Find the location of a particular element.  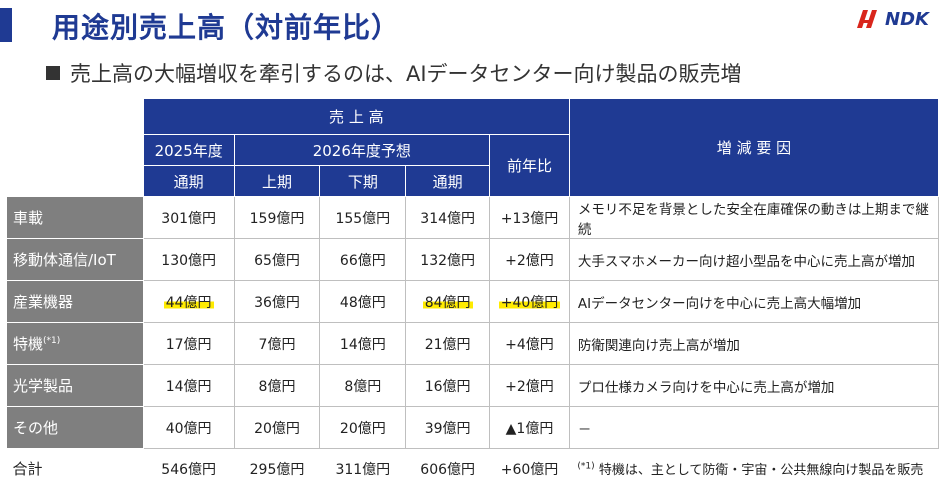

cell-h2: 48億円 is located at coordinates (363, 301).